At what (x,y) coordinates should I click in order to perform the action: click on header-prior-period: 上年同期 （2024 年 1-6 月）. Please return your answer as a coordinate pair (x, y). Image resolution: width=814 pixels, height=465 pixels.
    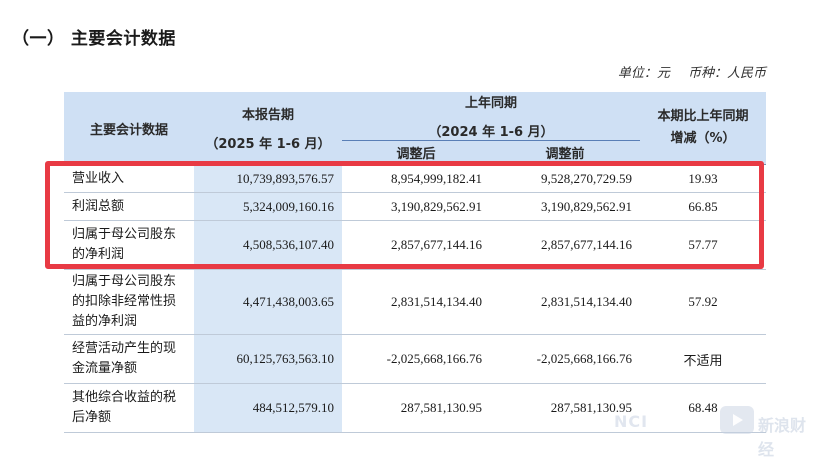
    Looking at the image, I should click on (491, 116).